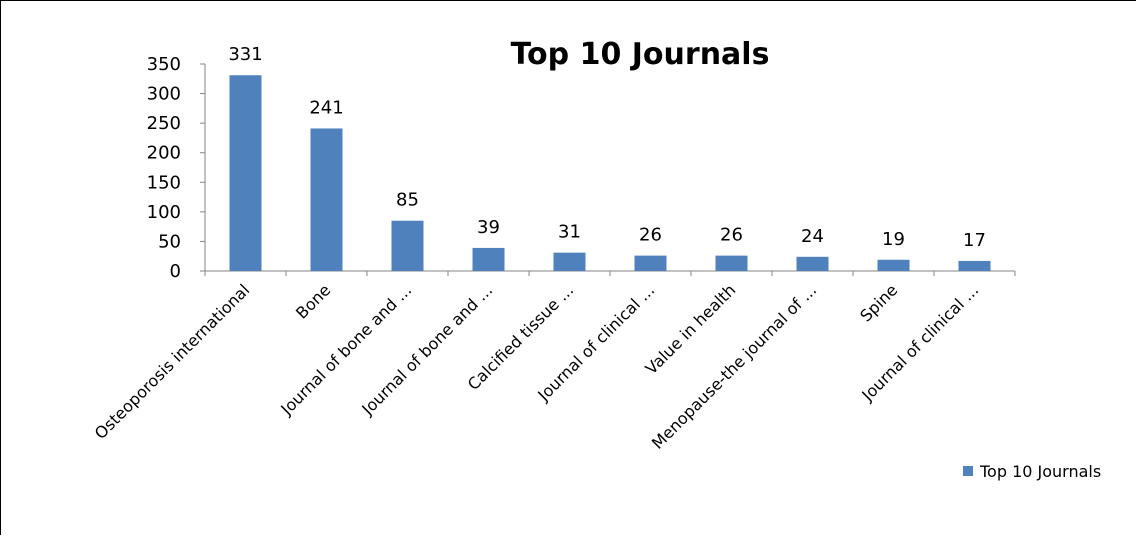  What do you see at coordinates (175, 271) in the screenshot?
I see `y-tick-label: 0` at bounding box center [175, 271].